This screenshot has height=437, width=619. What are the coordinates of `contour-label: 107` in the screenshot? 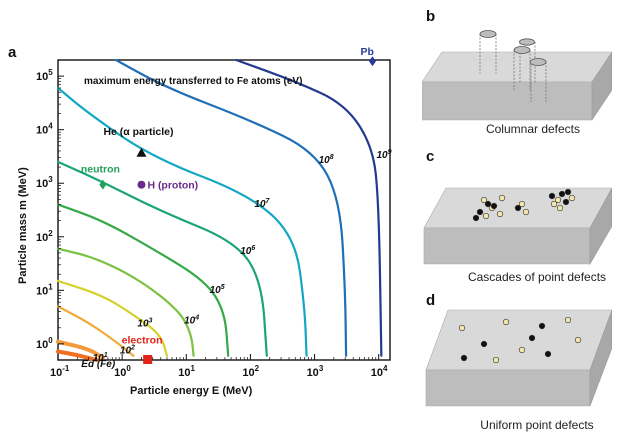 It's located at (262, 204).